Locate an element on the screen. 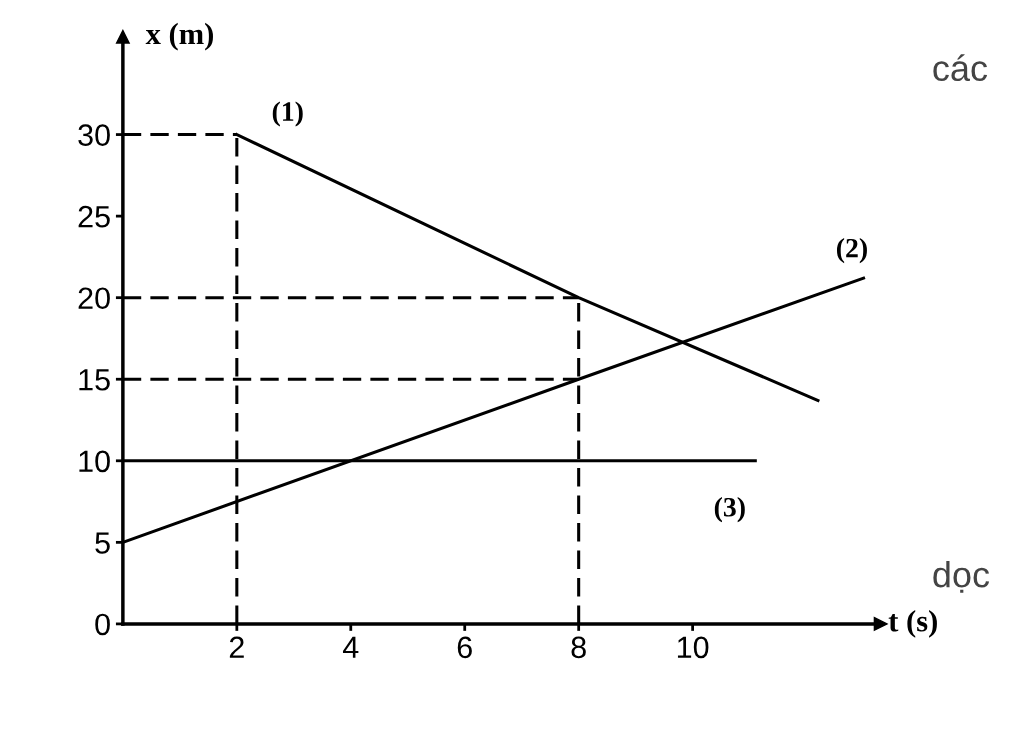  y-tick-label: 5 is located at coordinates (102, 543).